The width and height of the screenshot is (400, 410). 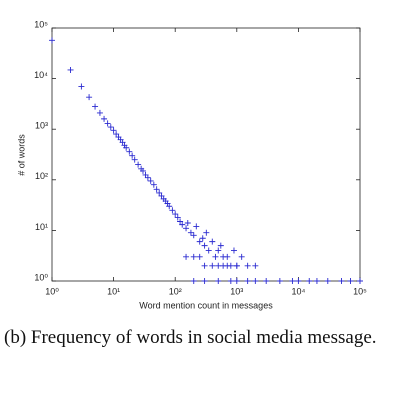 I want to click on y-tick-label: 10¹, so click(x=41, y=227).